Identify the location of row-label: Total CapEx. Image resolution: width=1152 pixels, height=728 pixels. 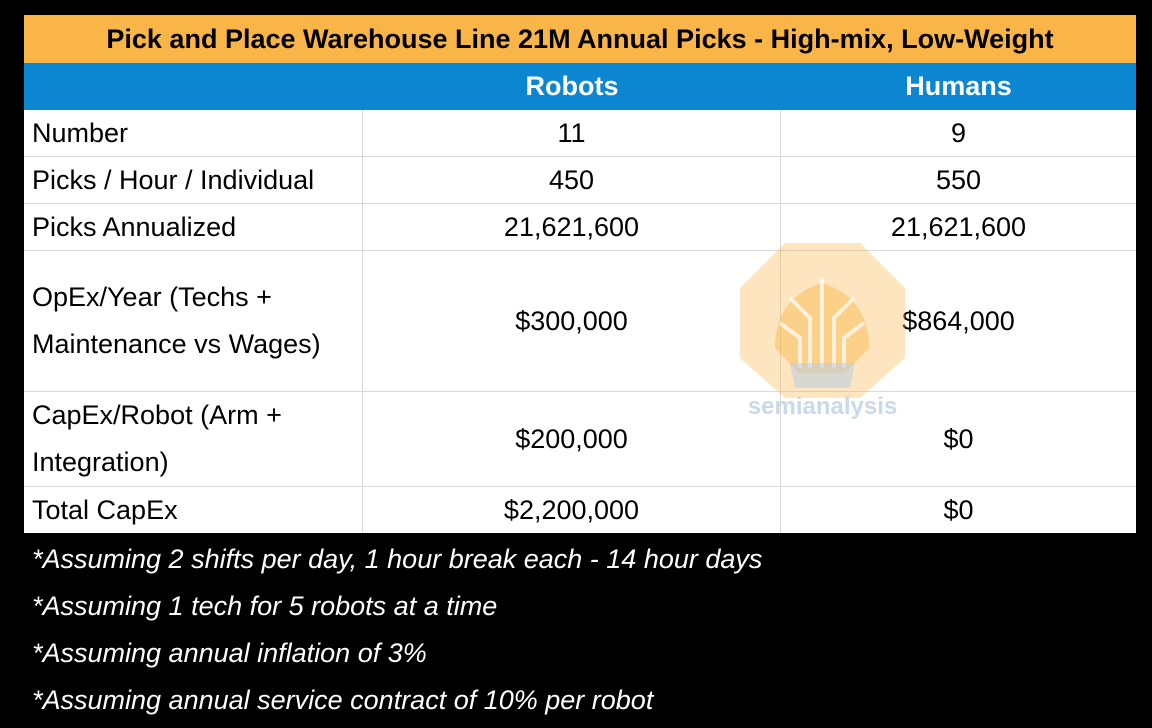
(193, 510).